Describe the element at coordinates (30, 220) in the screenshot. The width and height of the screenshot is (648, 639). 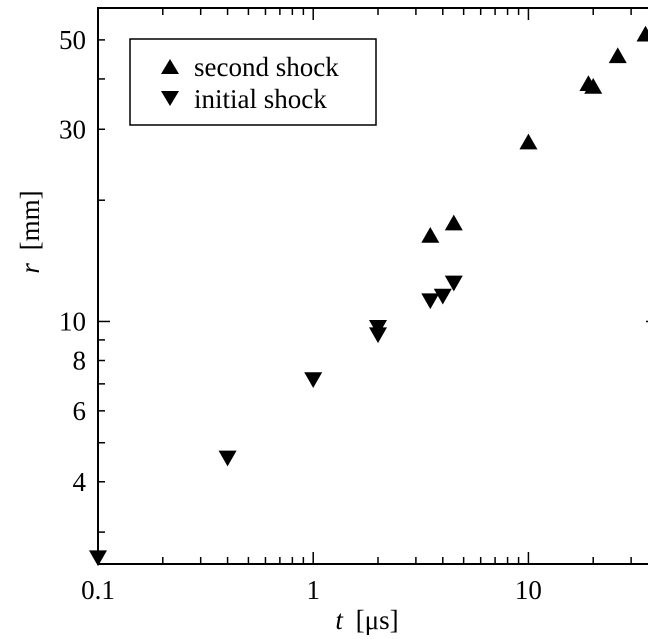
I see `y-axis-unit: [mm]` at that location.